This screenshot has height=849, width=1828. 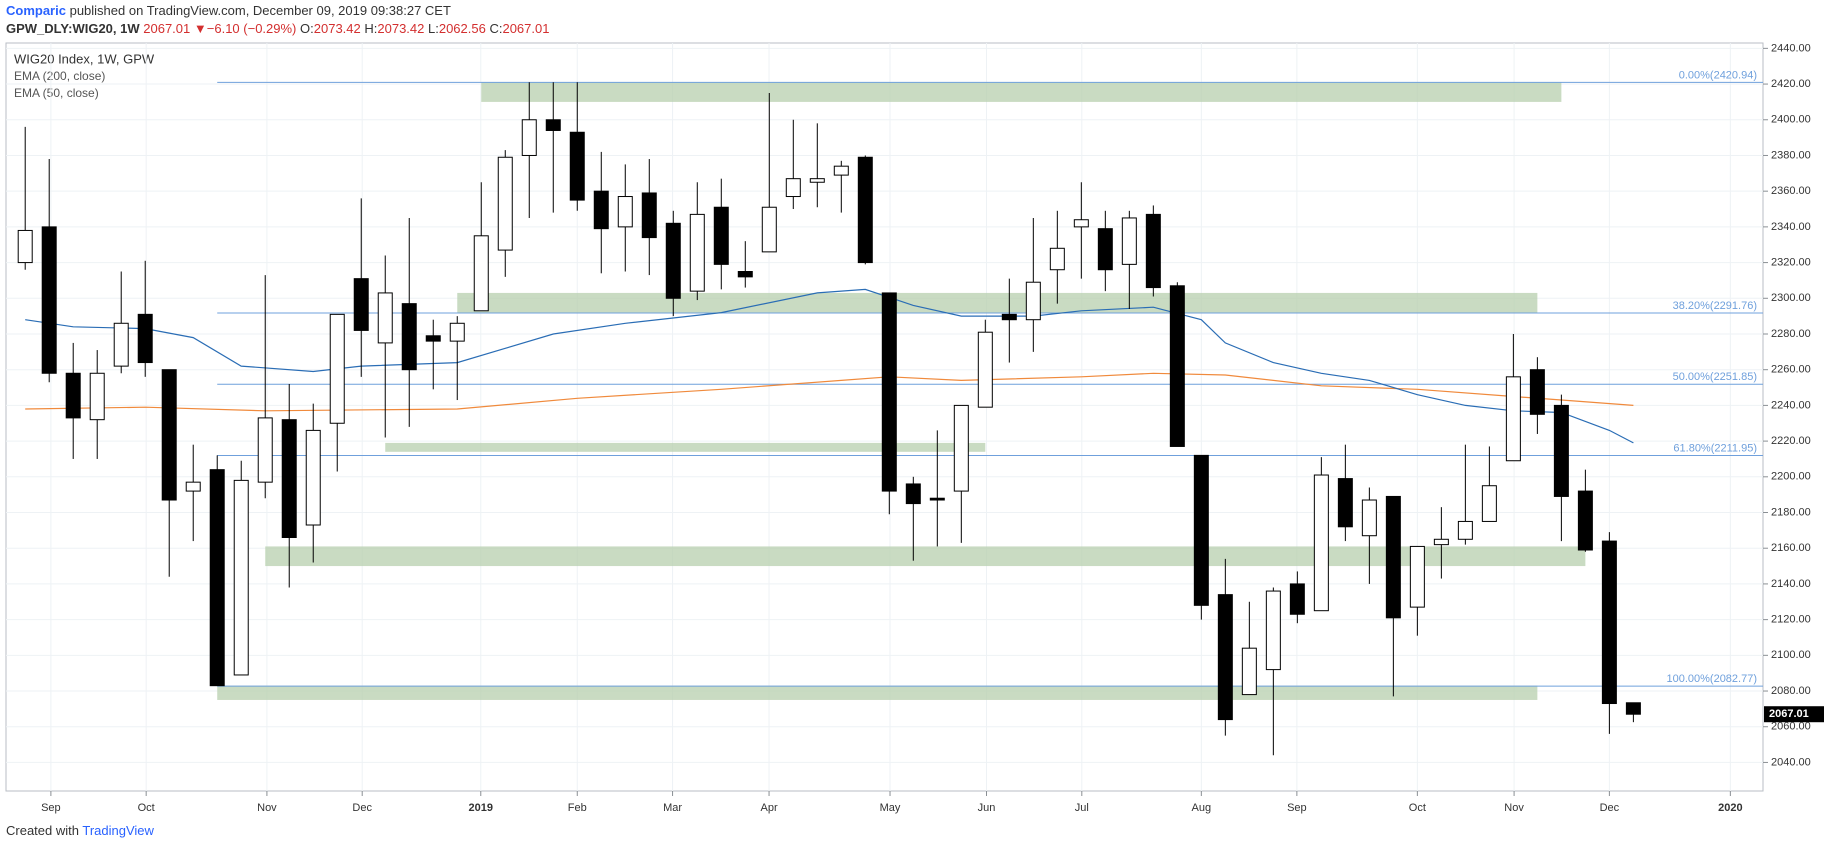 I want to click on fib-label: 38.20%(2291.76), so click(x=1715, y=306).